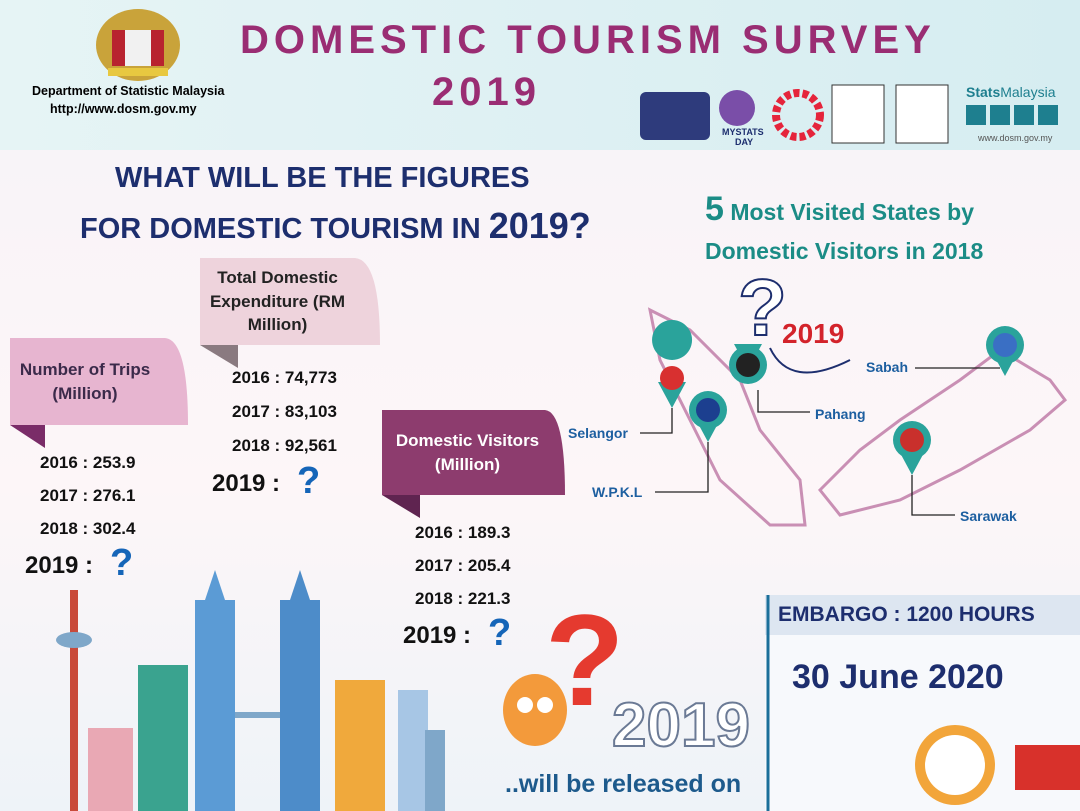  Describe the element at coordinates (623, 784) in the screenshot. I see `release-text: ..will be released on` at that location.